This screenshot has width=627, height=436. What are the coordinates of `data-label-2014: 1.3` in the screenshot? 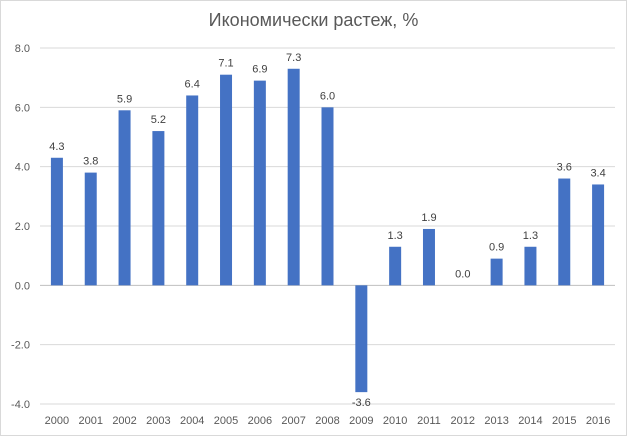 It's located at (530, 236).